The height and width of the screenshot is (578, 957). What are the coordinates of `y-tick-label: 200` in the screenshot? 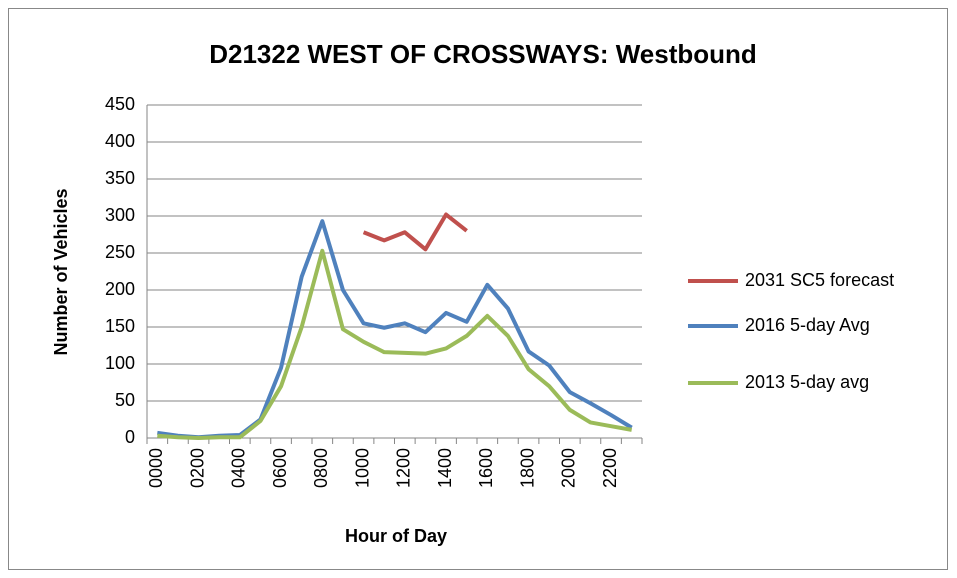 It's located at (120, 289).